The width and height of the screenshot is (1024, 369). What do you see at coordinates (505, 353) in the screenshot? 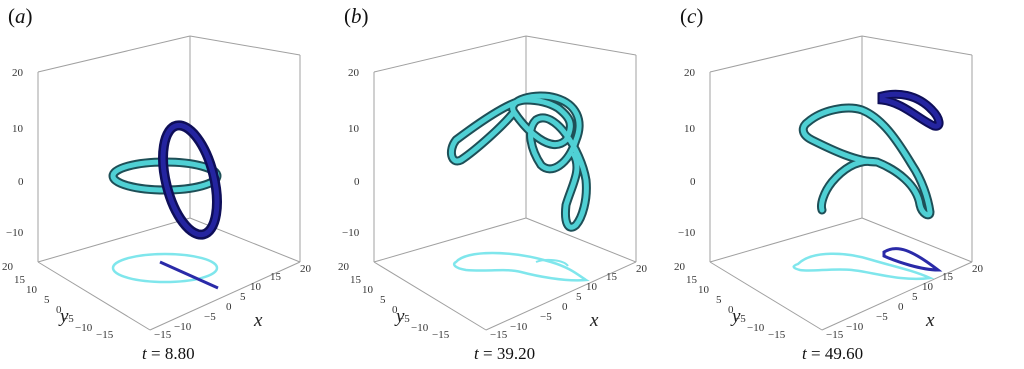
I see `time-caption: t = 39.20` at bounding box center [505, 353].